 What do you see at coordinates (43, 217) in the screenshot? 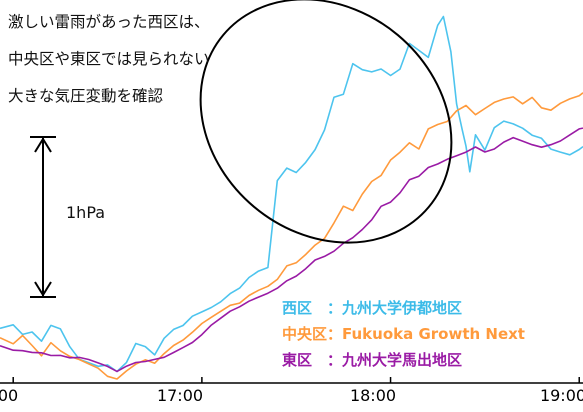
I see `scale-arrow` at bounding box center [43, 217].